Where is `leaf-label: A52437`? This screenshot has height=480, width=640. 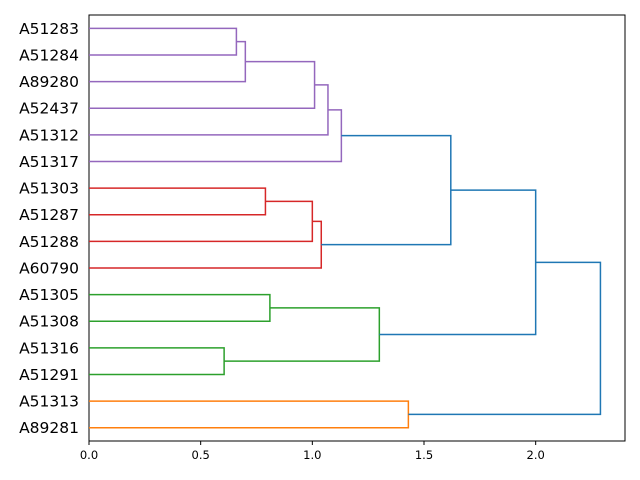 leaf-label: A52437 is located at coordinates (49, 109).